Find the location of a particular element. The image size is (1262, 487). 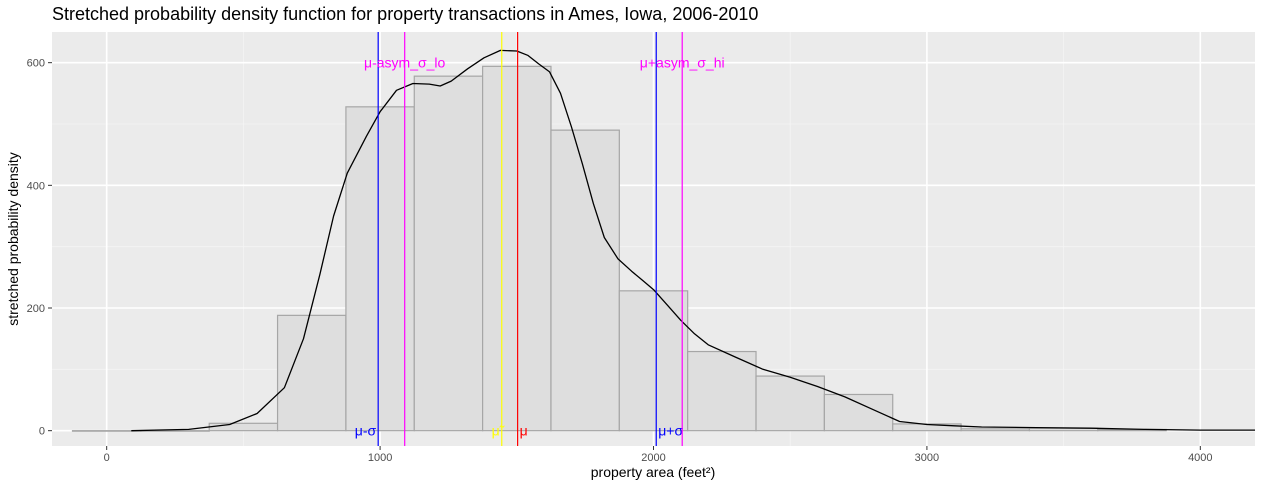

x-axis-title: property area (feet²) is located at coordinates (653, 472).